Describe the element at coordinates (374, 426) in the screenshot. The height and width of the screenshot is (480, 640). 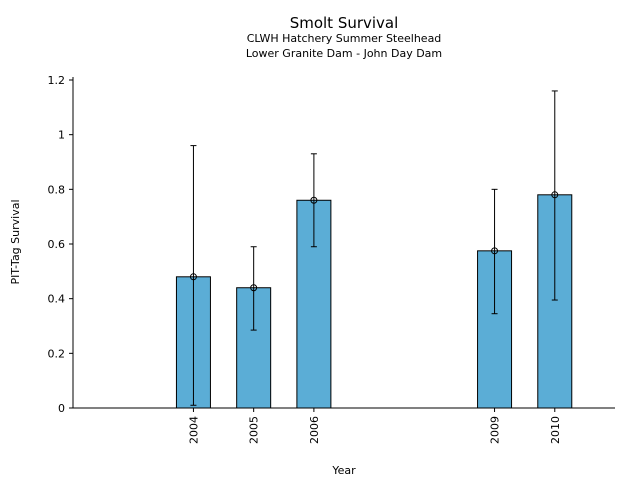
I see `x-axis-ticks: 2004 2005 2006 2009 2010` at that location.